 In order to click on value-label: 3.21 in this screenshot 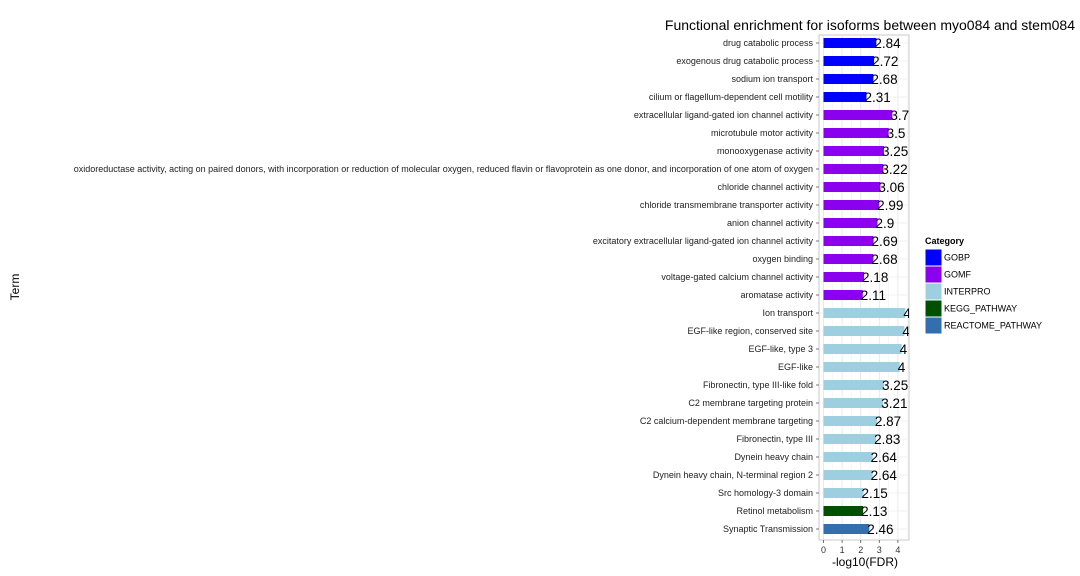, I will do `click(894, 403)`.